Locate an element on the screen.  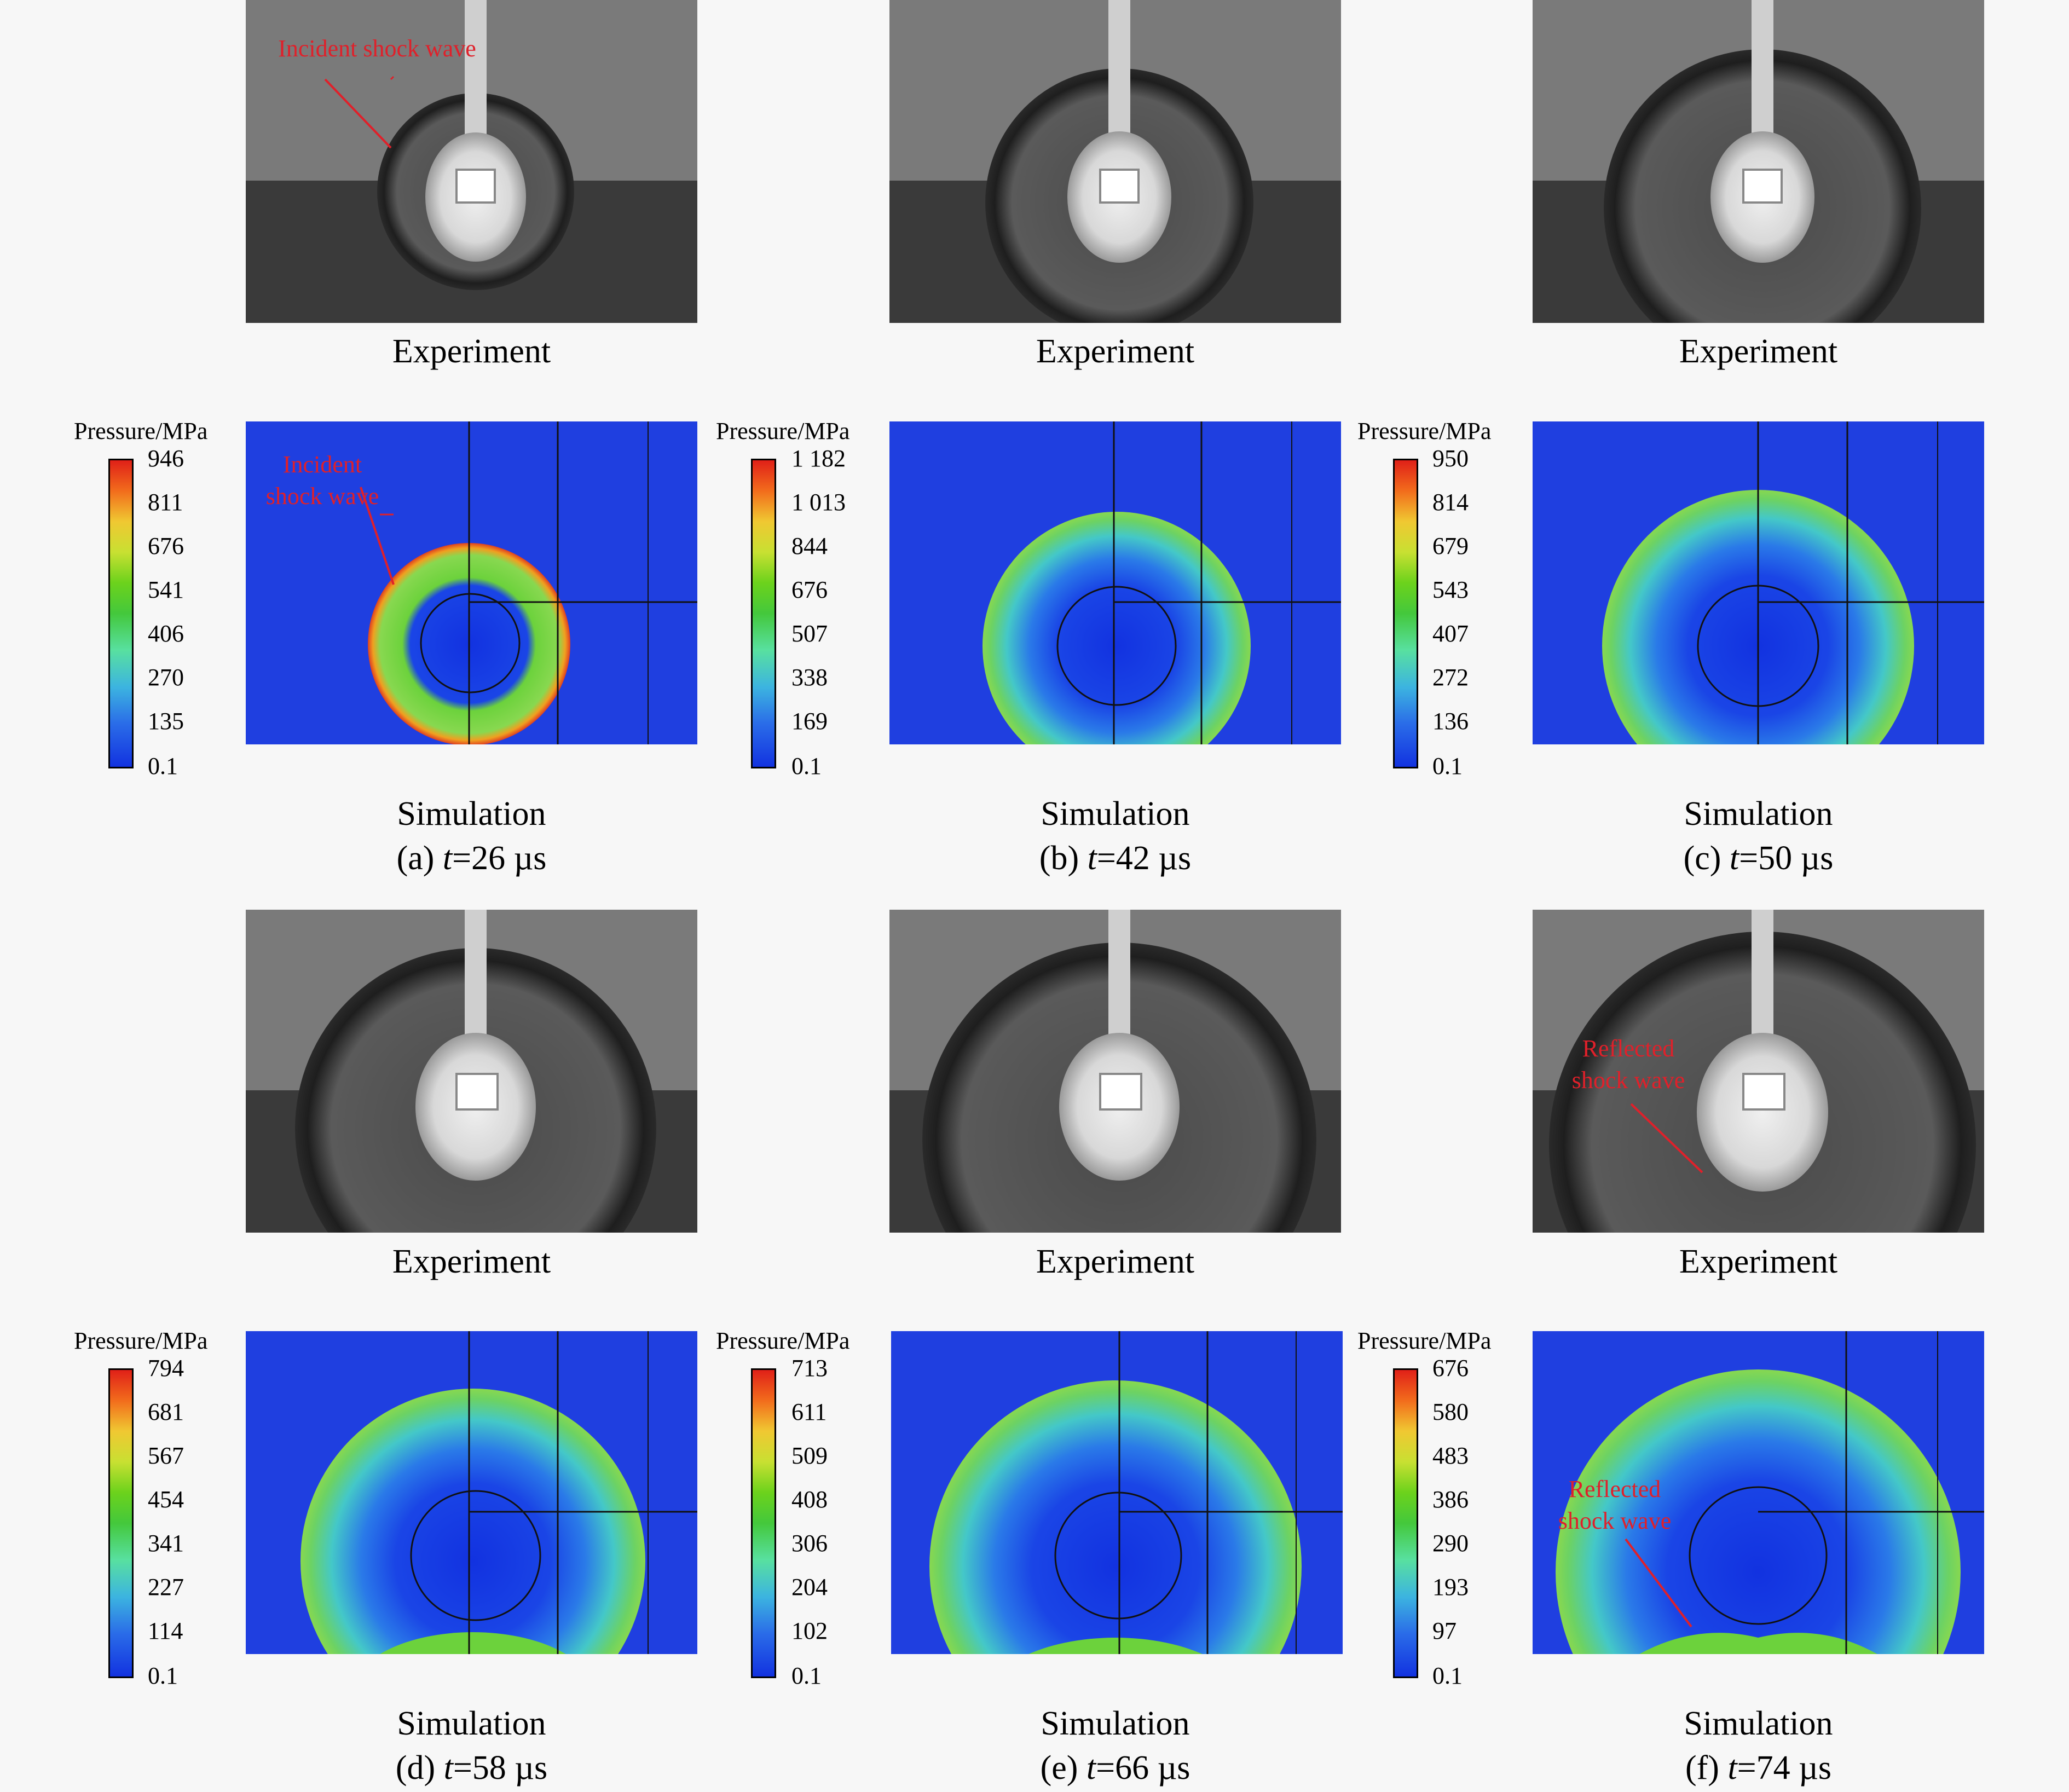
simulation-image-b is located at coordinates (1115, 582).